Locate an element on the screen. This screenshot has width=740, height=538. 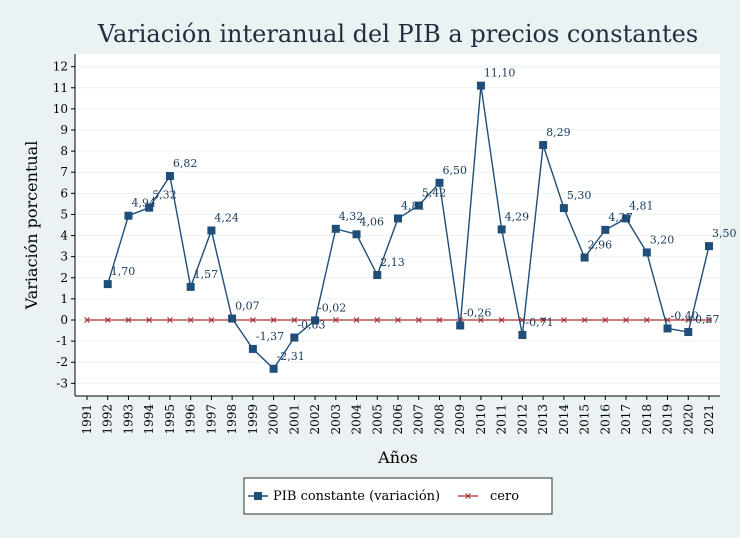
data-label: 4,81 is located at coordinates (641, 205).